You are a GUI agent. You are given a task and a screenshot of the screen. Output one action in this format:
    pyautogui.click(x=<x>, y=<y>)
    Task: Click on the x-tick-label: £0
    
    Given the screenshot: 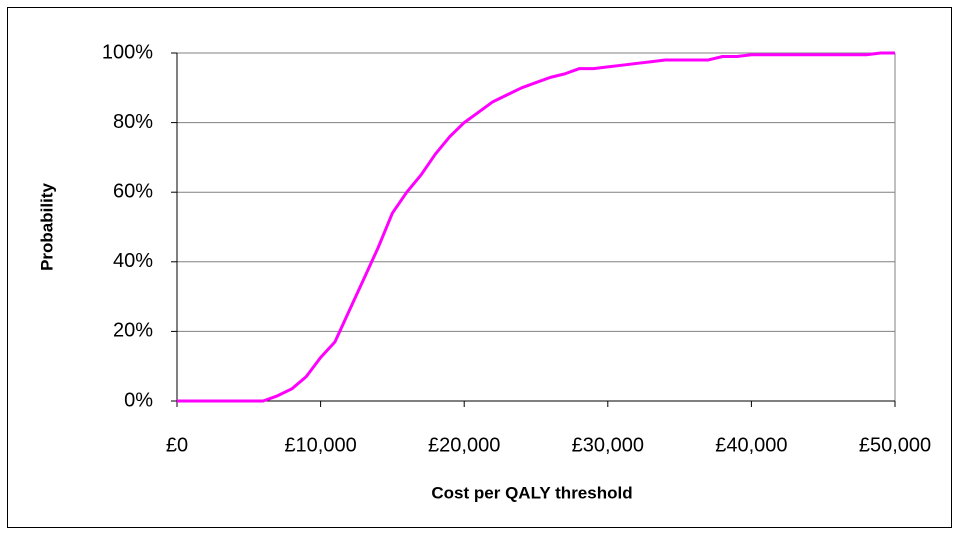 What is the action you would take?
    pyautogui.click(x=177, y=445)
    